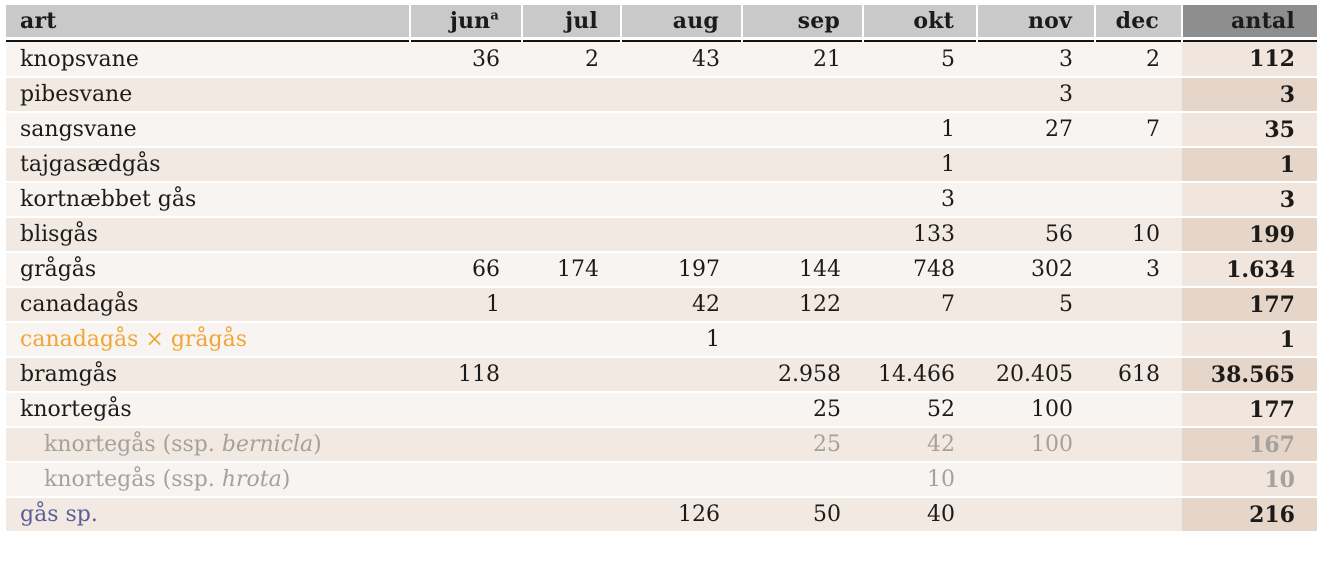 This screenshot has width=1323, height=561. What do you see at coordinates (1249, 445) in the screenshot?
I see `total-count: 167` at bounding box center [1249, 445].